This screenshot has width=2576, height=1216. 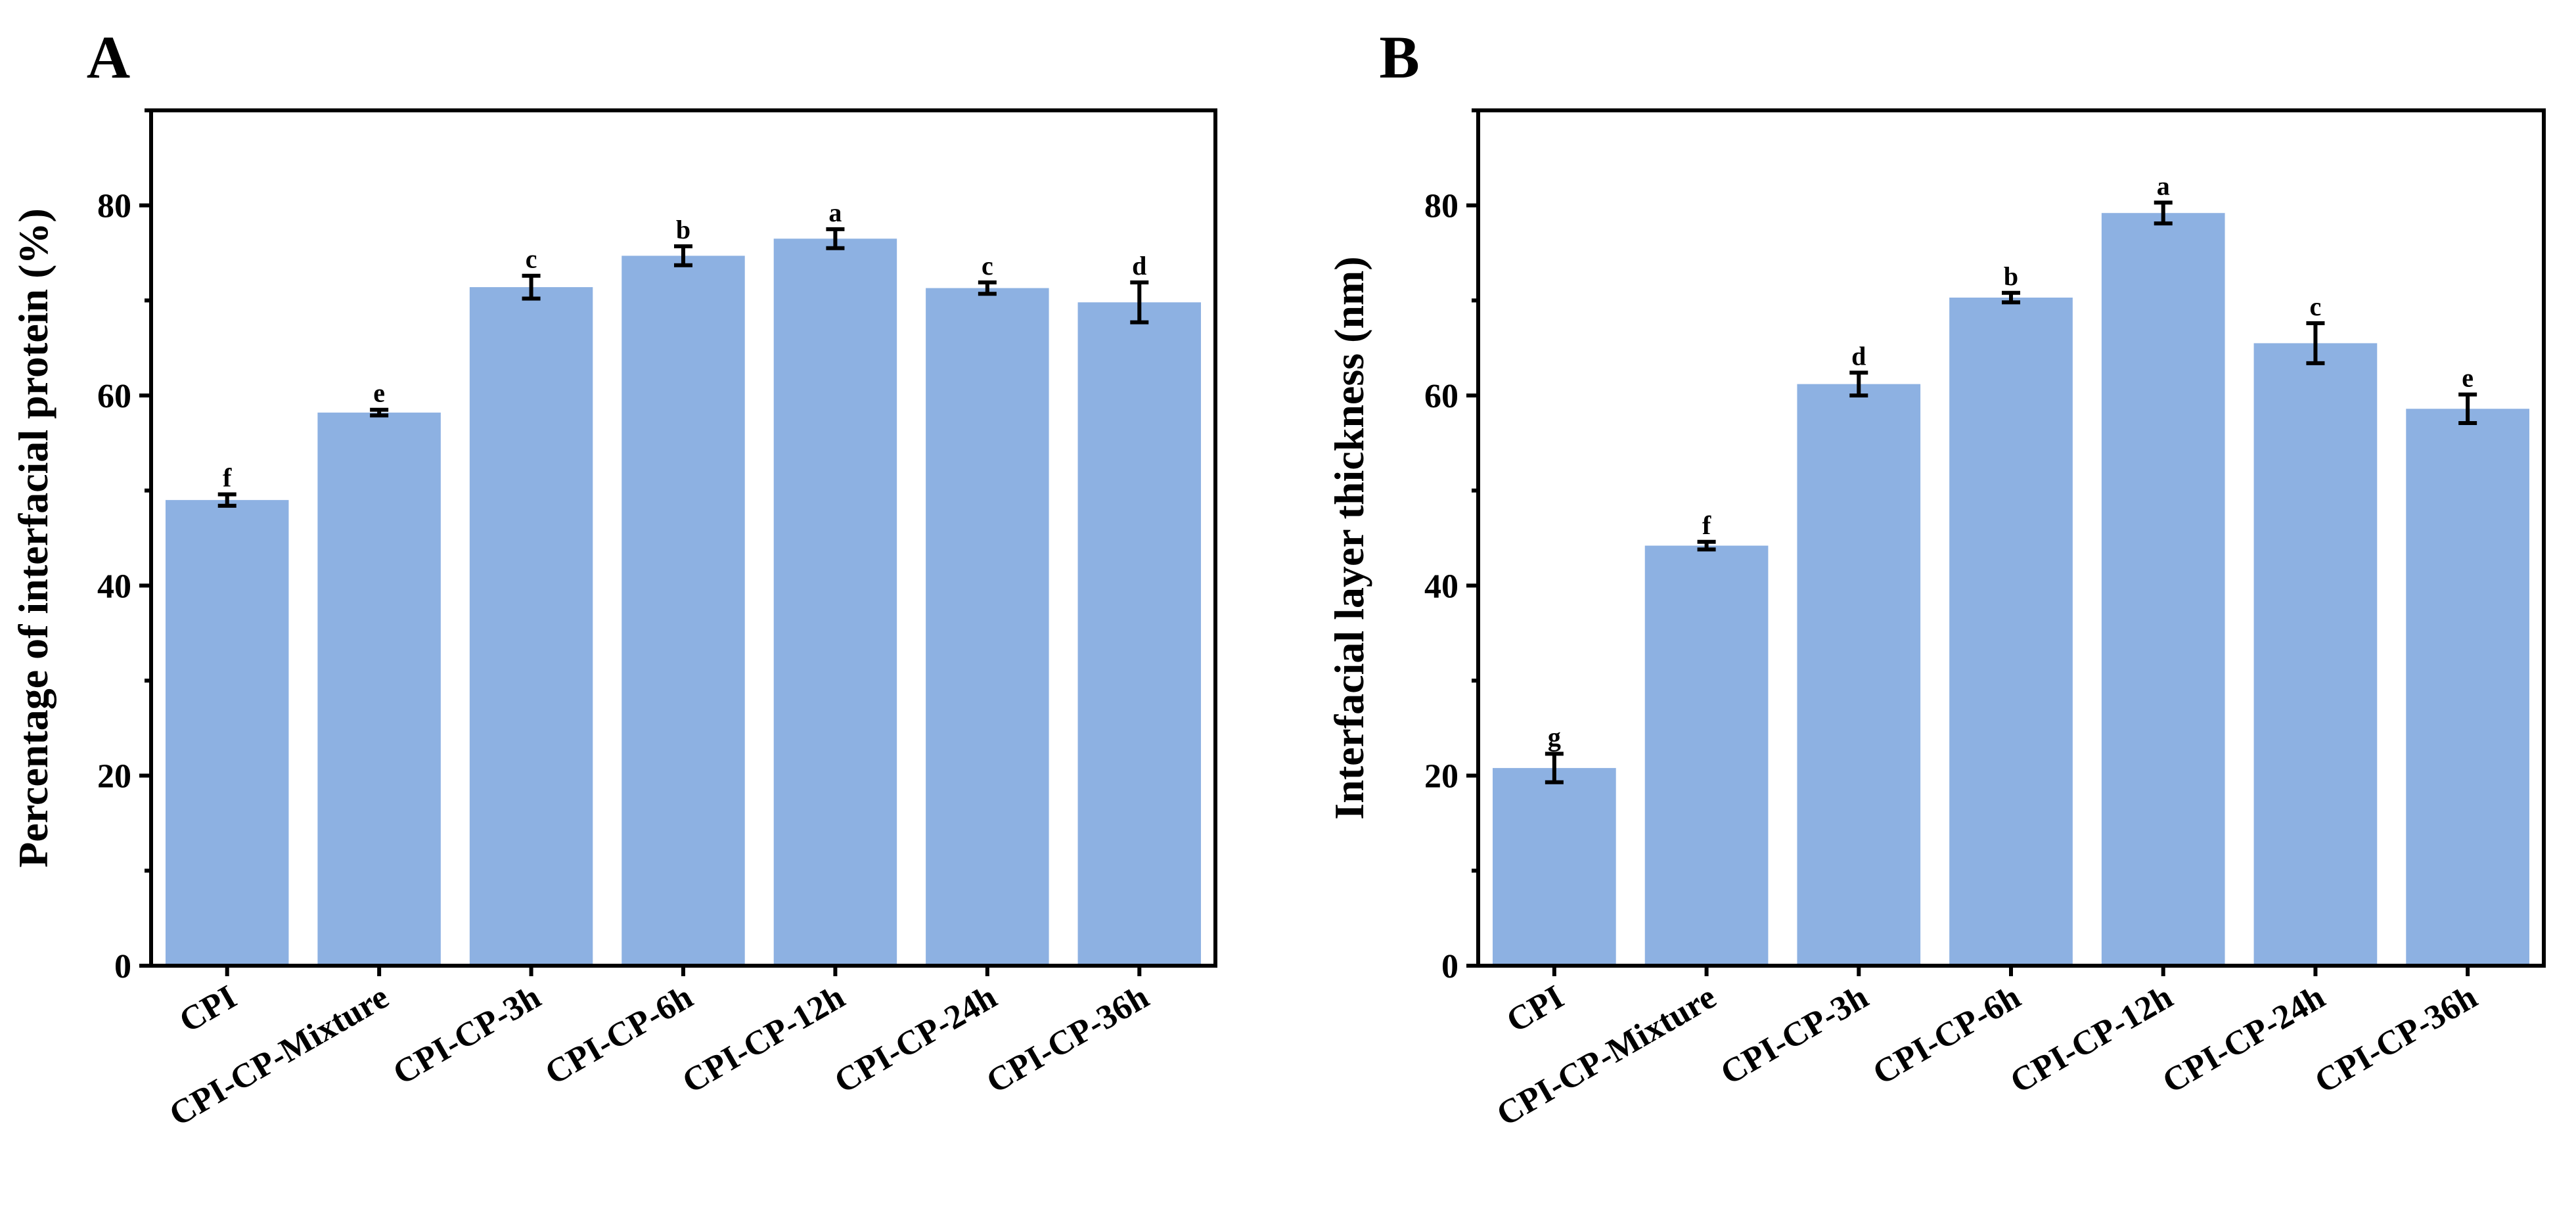 What do you see at coordinates (2011, 276) in the screenshot?
I see `significance-label-b-4: b` at bounding box center [2011, 276].